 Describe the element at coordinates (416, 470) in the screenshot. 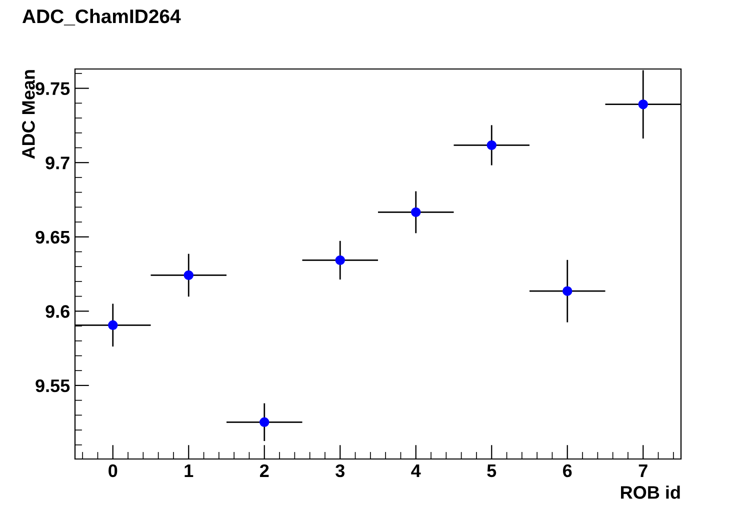

I see `x-tick-label: 4` at that location.